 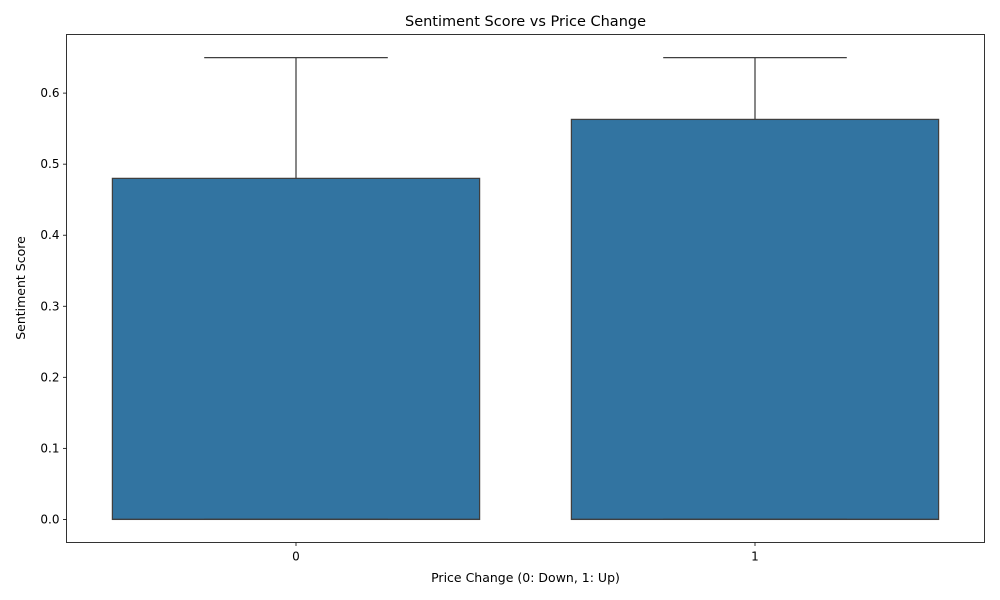 What do you see at coordinates (49, 448) in the screenshot?
I see `y-tick-label: 0.1` at bounding box center [49, 448].